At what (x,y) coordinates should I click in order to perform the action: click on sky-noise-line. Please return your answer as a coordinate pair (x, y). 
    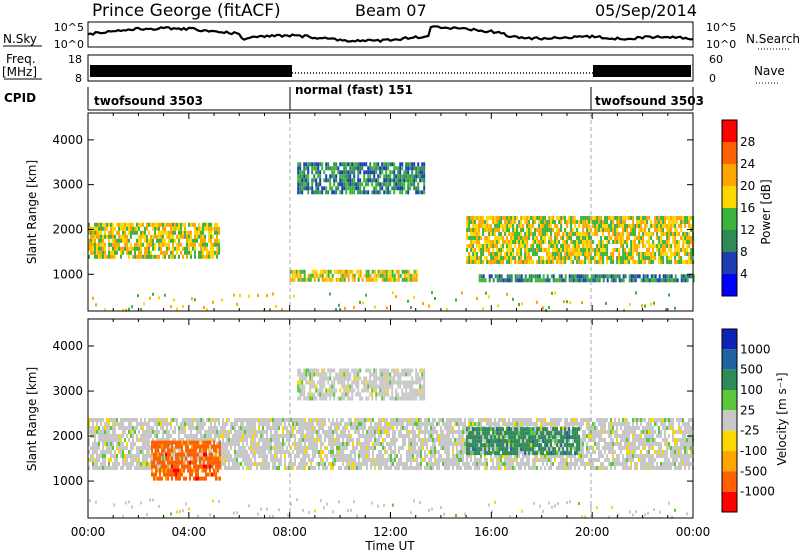
    Looking at the image, I should click on (390, 33).